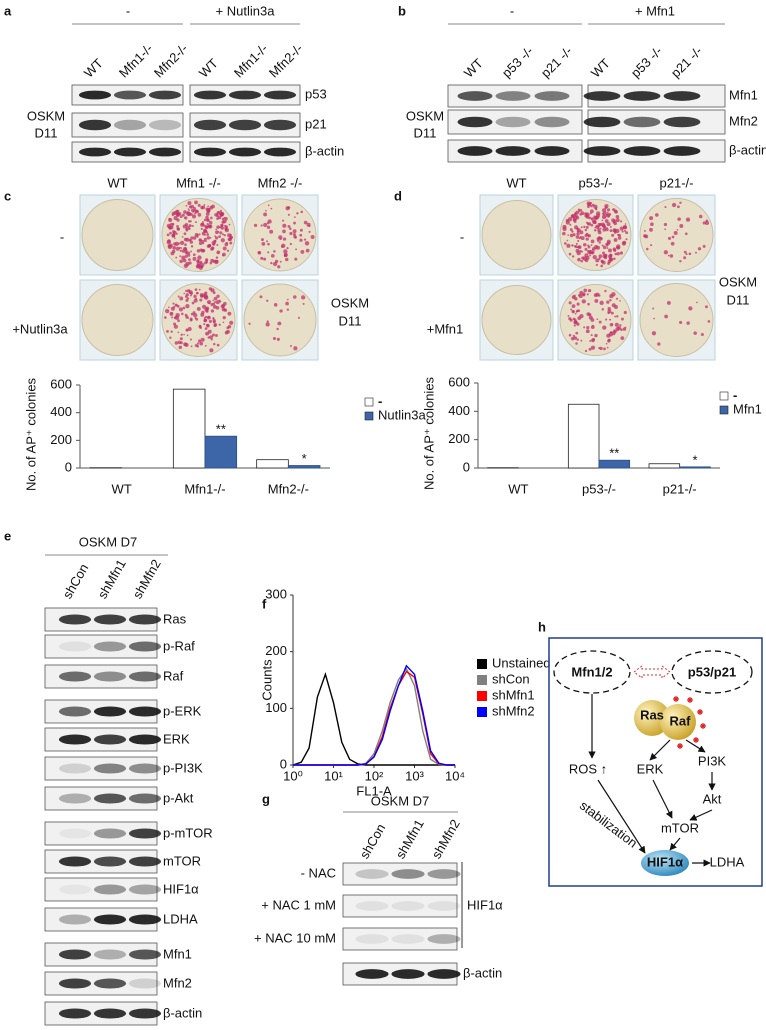 Image resolution: width=766 pixels, height=1030 pixels. What do you see at coordinates (599, 488) in the screenshot?
I see `x-tick-label: p53-/-` at bounding box center [599, 488].